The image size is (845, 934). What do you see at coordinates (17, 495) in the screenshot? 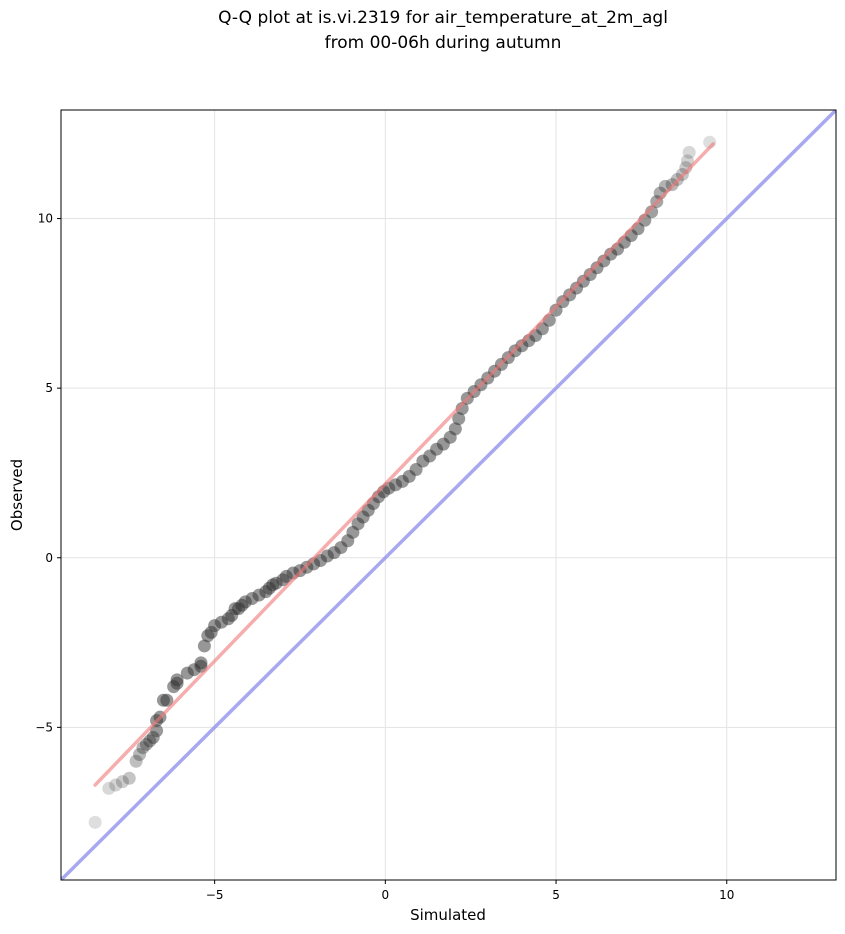
I see `y-axis-label: Observed` at bounding box center [17, 495].